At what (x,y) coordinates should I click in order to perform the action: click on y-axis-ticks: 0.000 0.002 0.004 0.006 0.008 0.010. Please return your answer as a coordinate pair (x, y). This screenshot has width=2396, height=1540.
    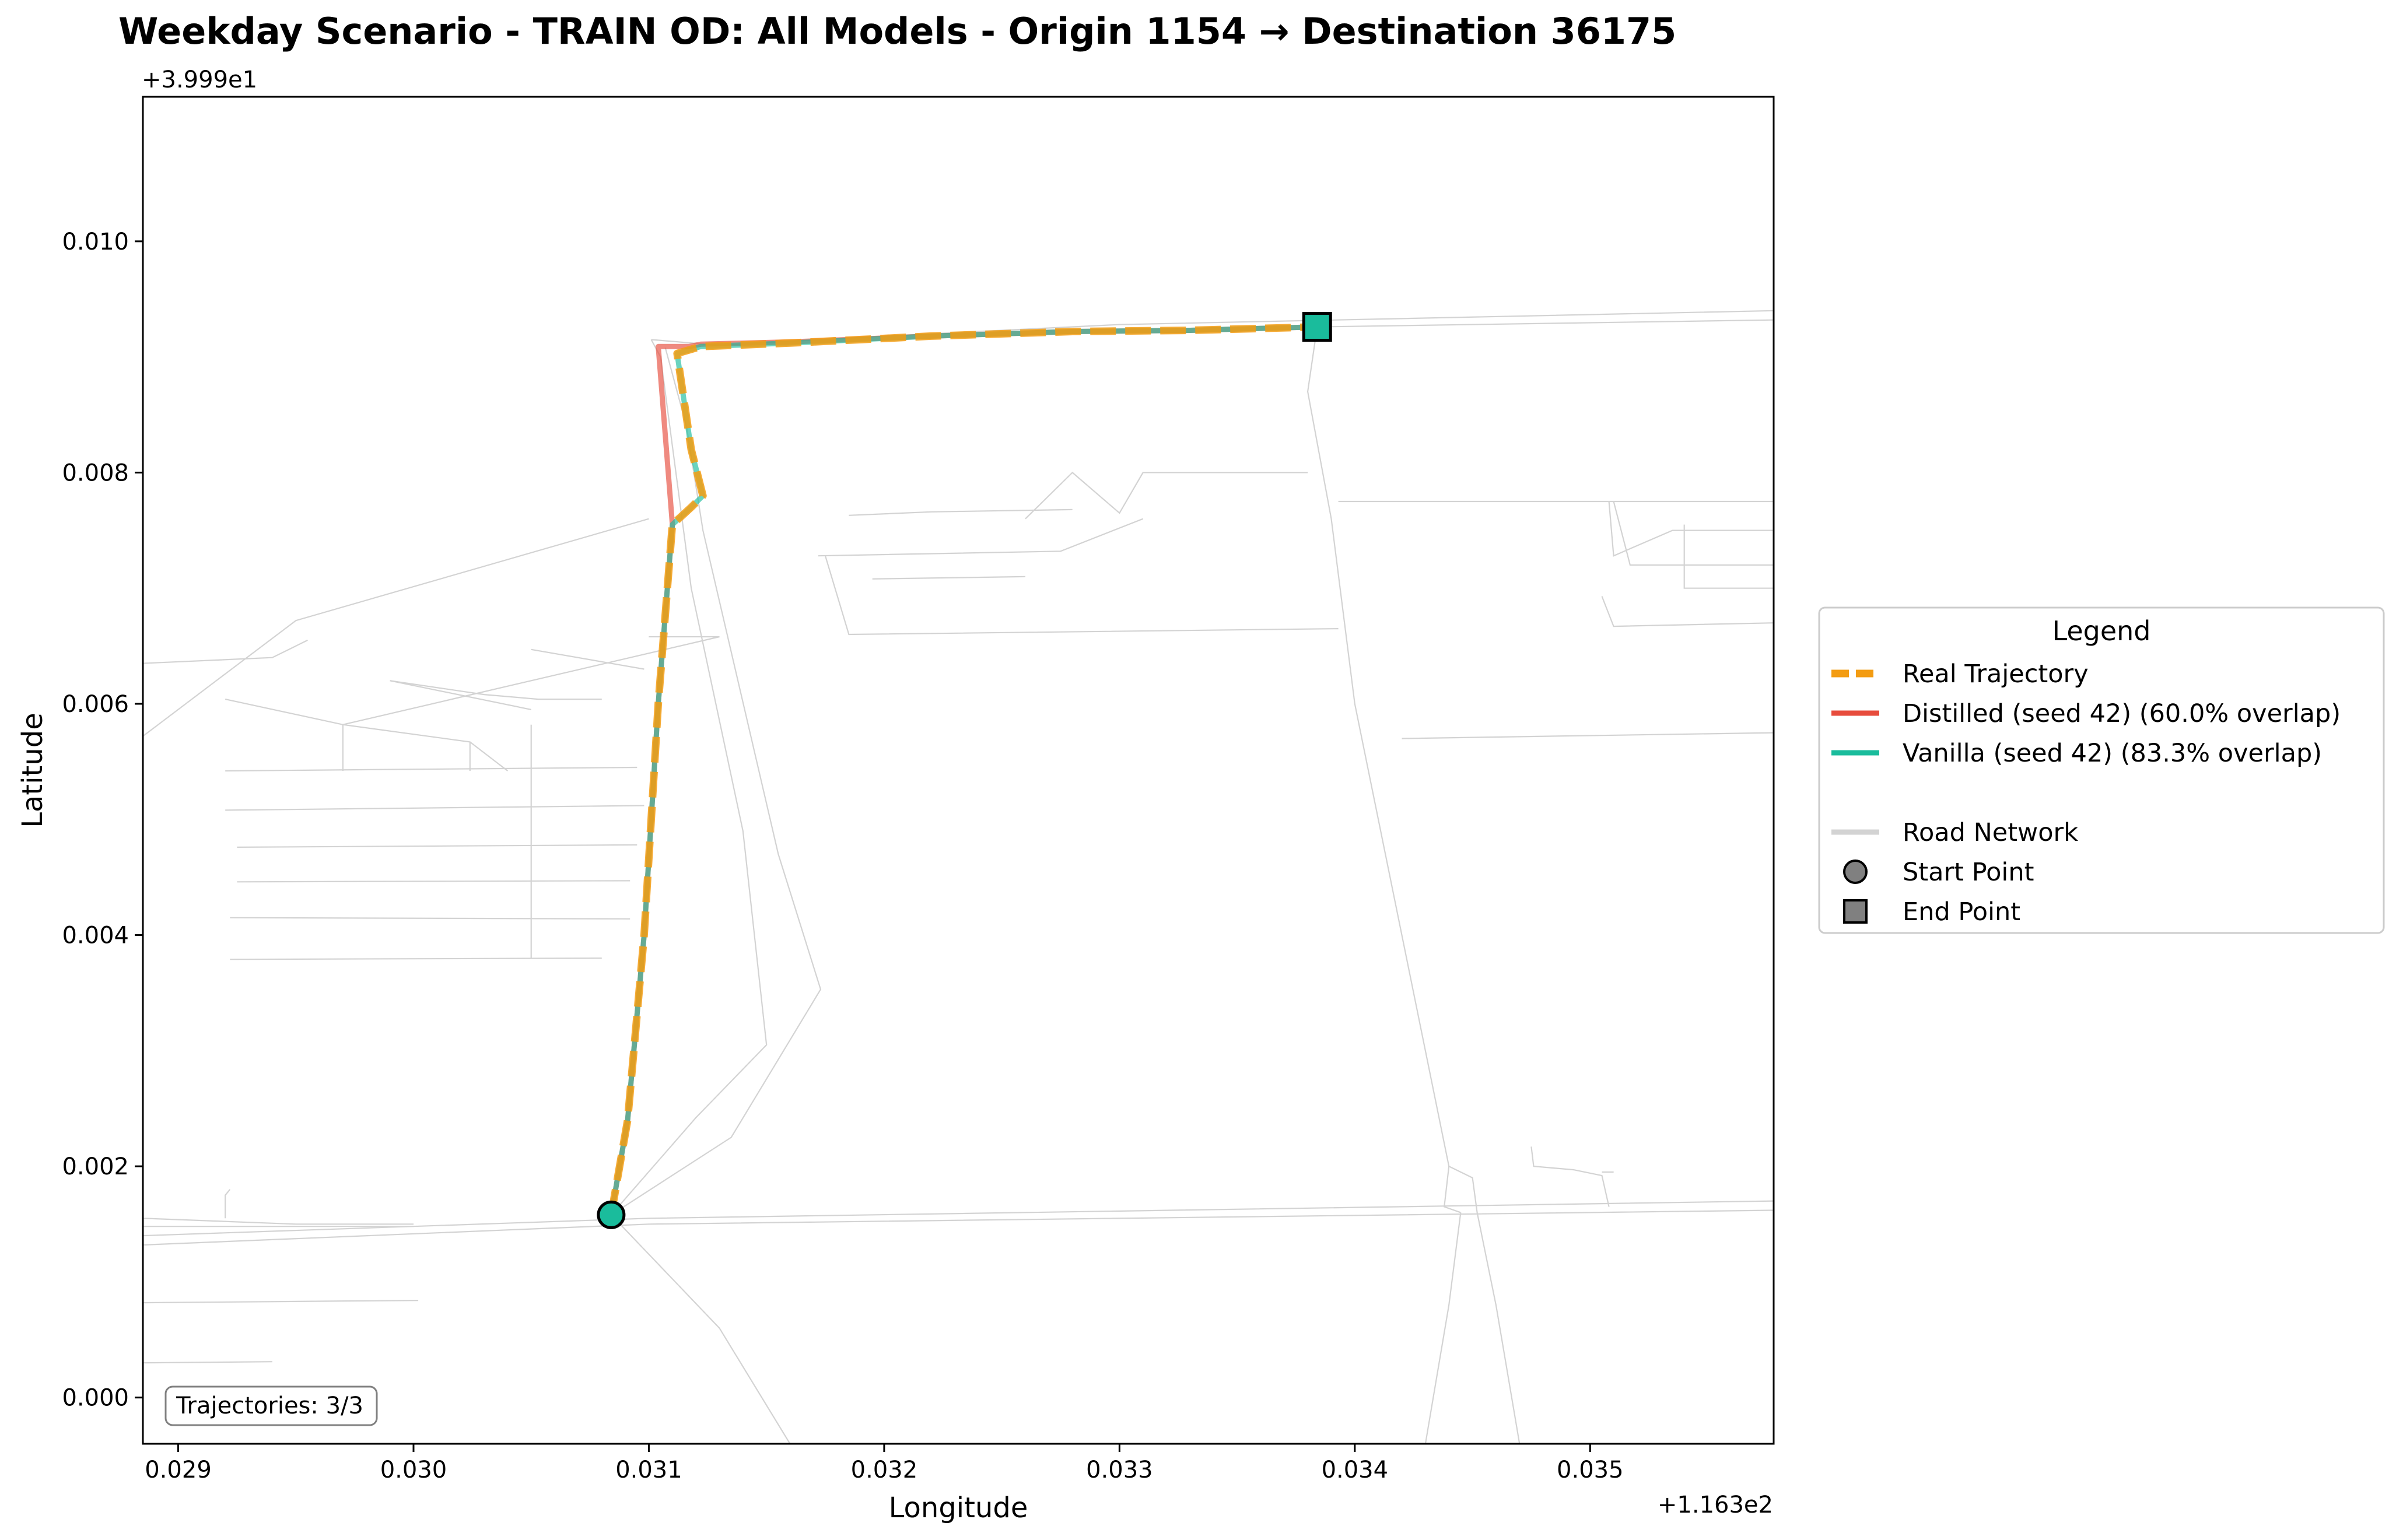
    Looking at the image, I should click on (102, 821).